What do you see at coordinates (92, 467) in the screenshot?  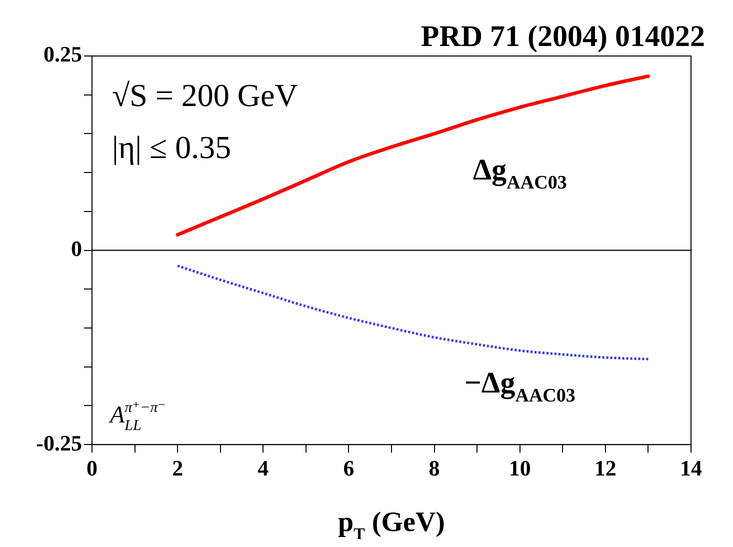 I see `x-tick-label: 0` at bounding box center [92, 467].